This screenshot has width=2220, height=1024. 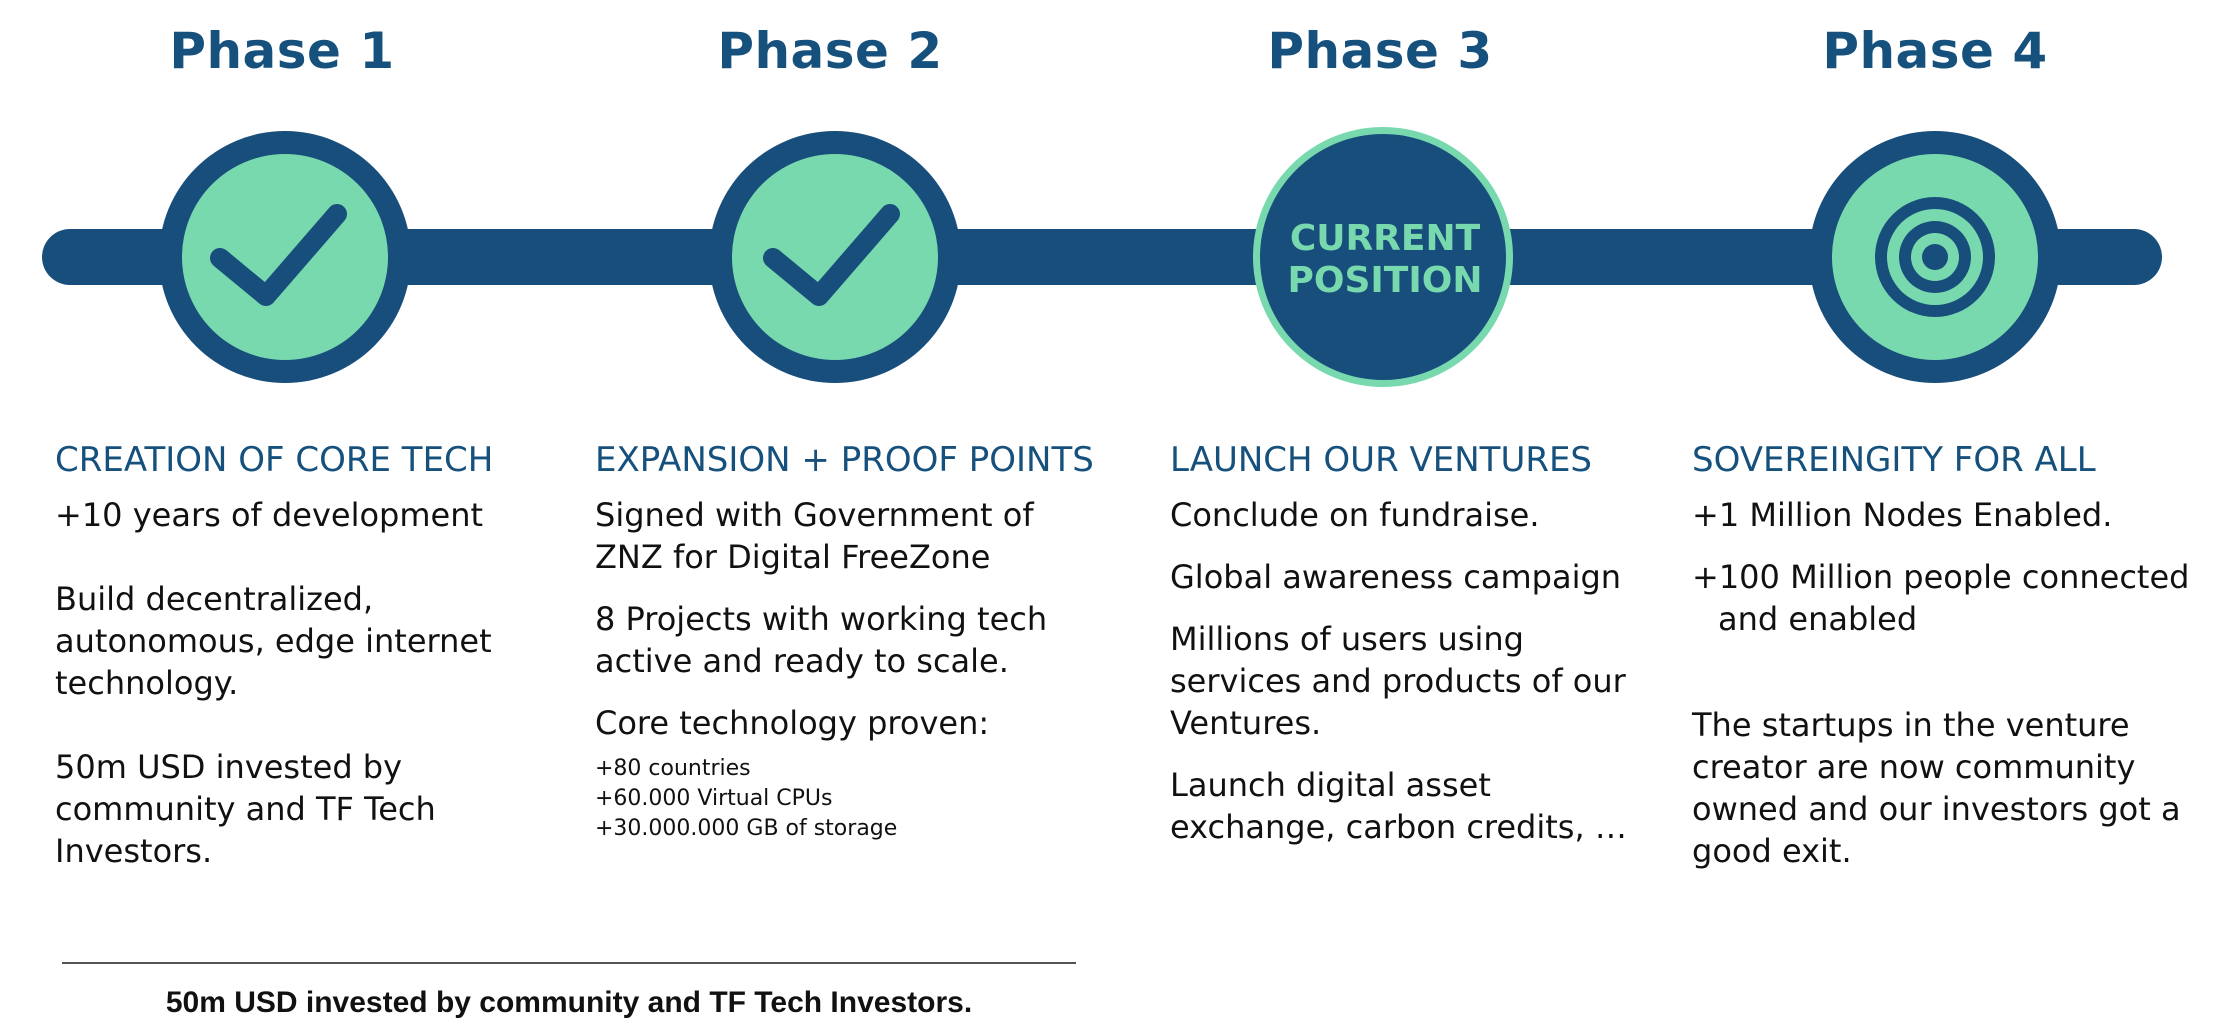 What do you see at coordinates (792, 723) in the screenshot?
I see `phase-2-item: Core technology proven:` at bounding box center [792, 723].